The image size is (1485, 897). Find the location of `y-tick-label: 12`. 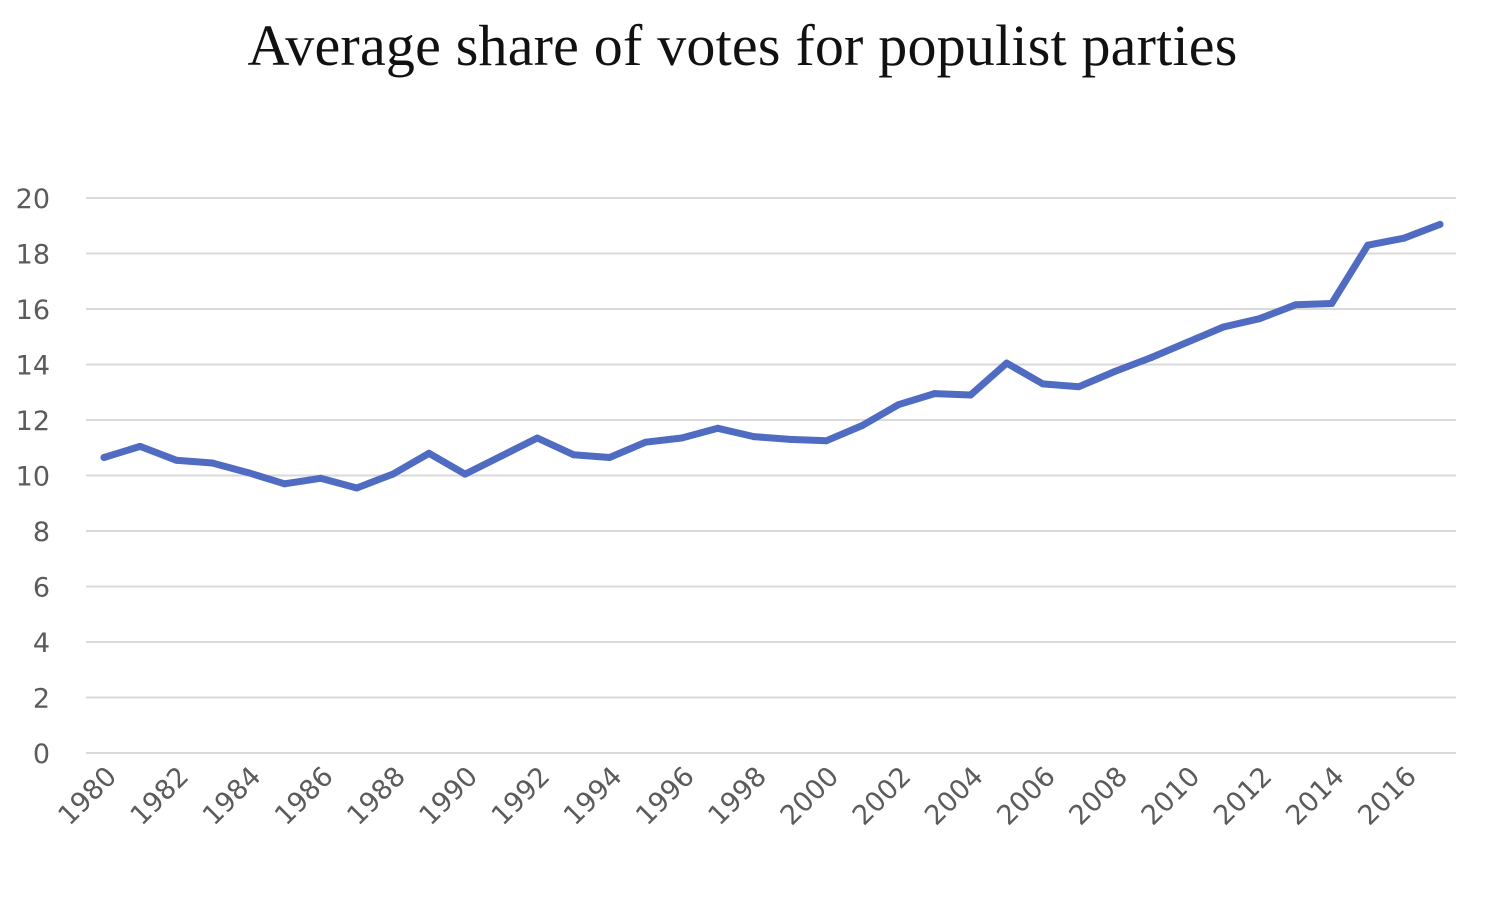

y-tick-label: 12 is located at coordinates (33, 421).